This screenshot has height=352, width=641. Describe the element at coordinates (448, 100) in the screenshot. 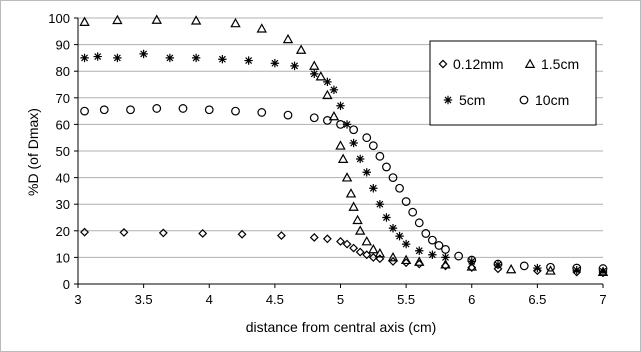

I see `legend-marker-asterisk` at that location.